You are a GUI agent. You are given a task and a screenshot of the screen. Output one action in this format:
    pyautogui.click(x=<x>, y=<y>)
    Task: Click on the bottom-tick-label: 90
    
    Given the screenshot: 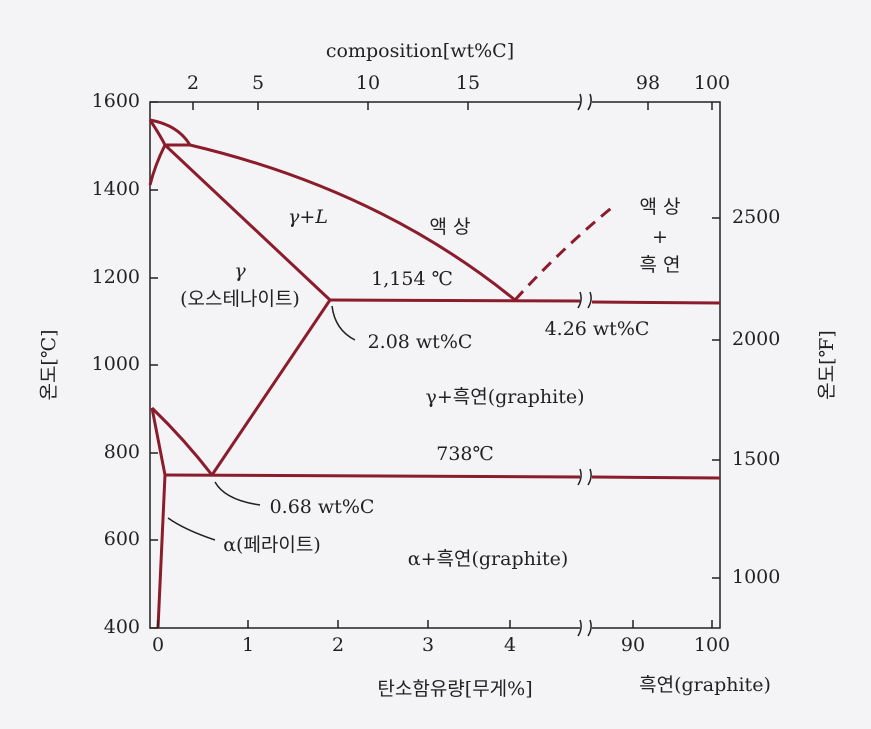 What is the action you would take?
    pyautogui.click(x=633, y=645)
    